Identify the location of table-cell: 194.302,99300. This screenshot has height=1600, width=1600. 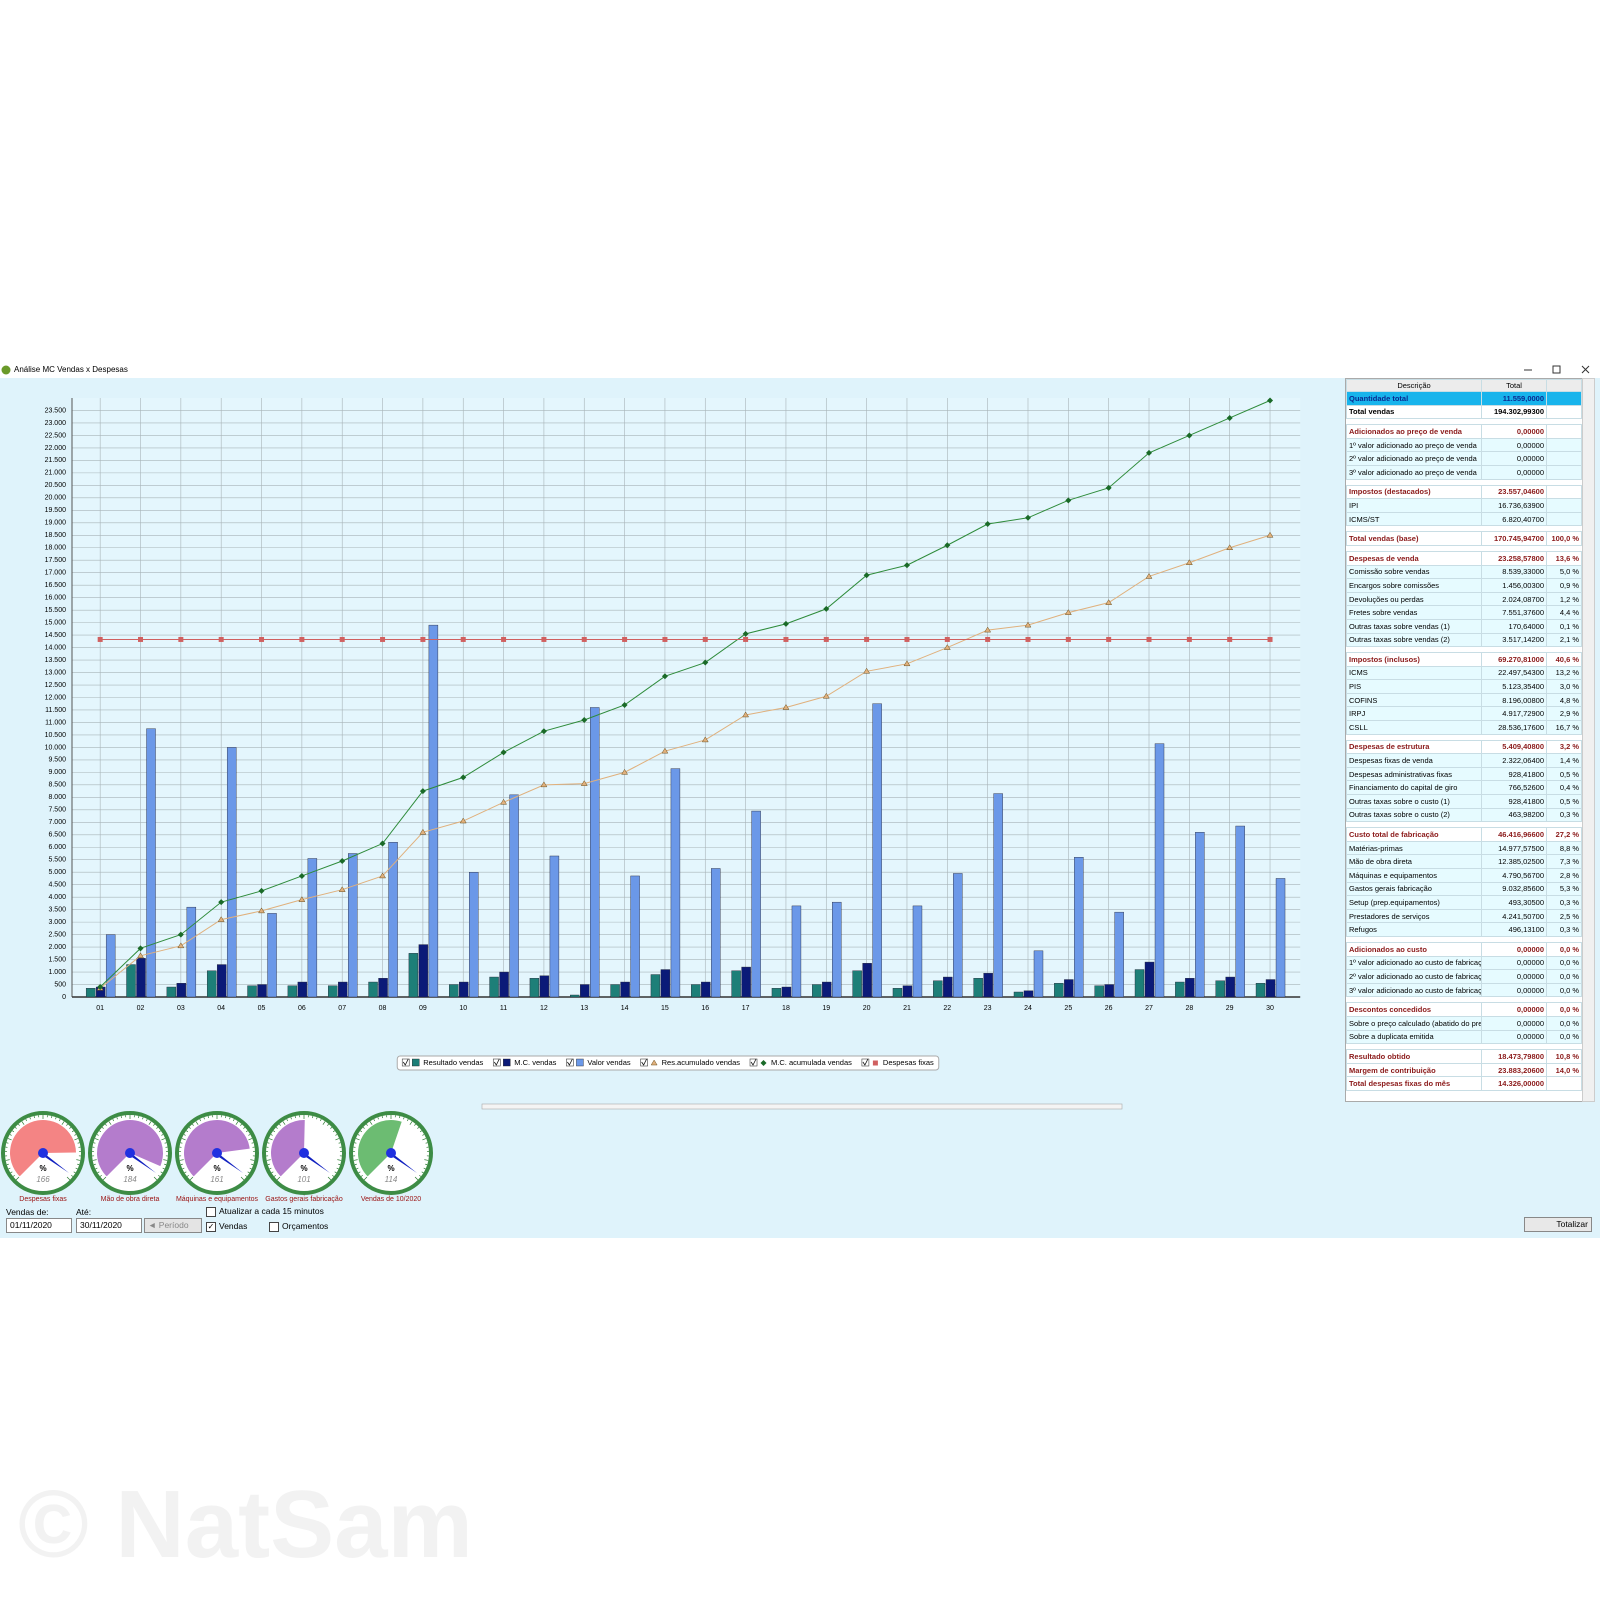
(1514, 412).